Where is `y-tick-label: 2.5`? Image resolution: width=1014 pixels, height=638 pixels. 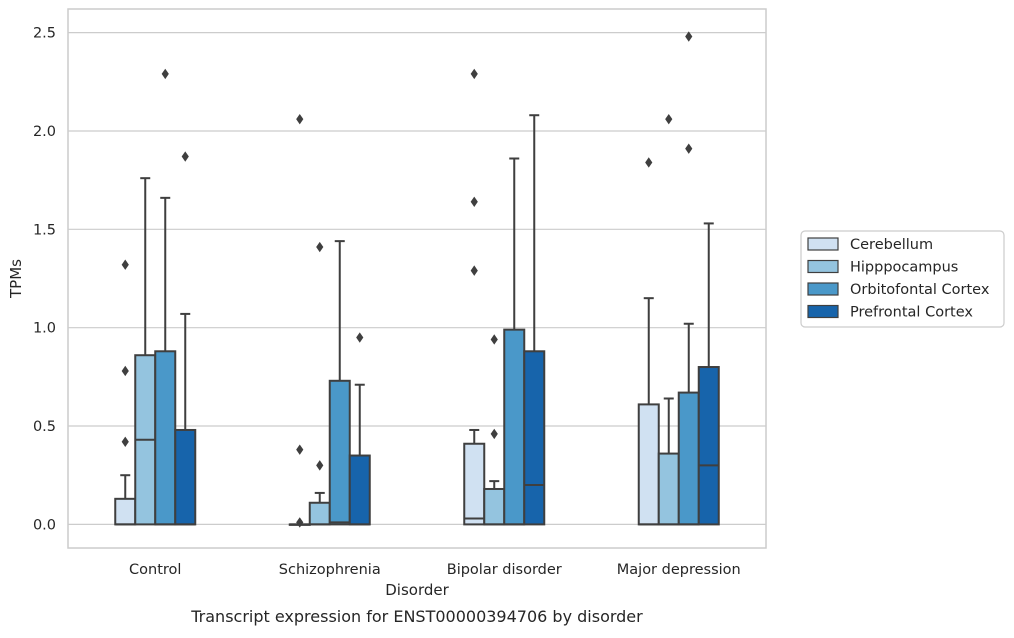
y-tick-label: 2.5 is located at coordinates (44, 34).